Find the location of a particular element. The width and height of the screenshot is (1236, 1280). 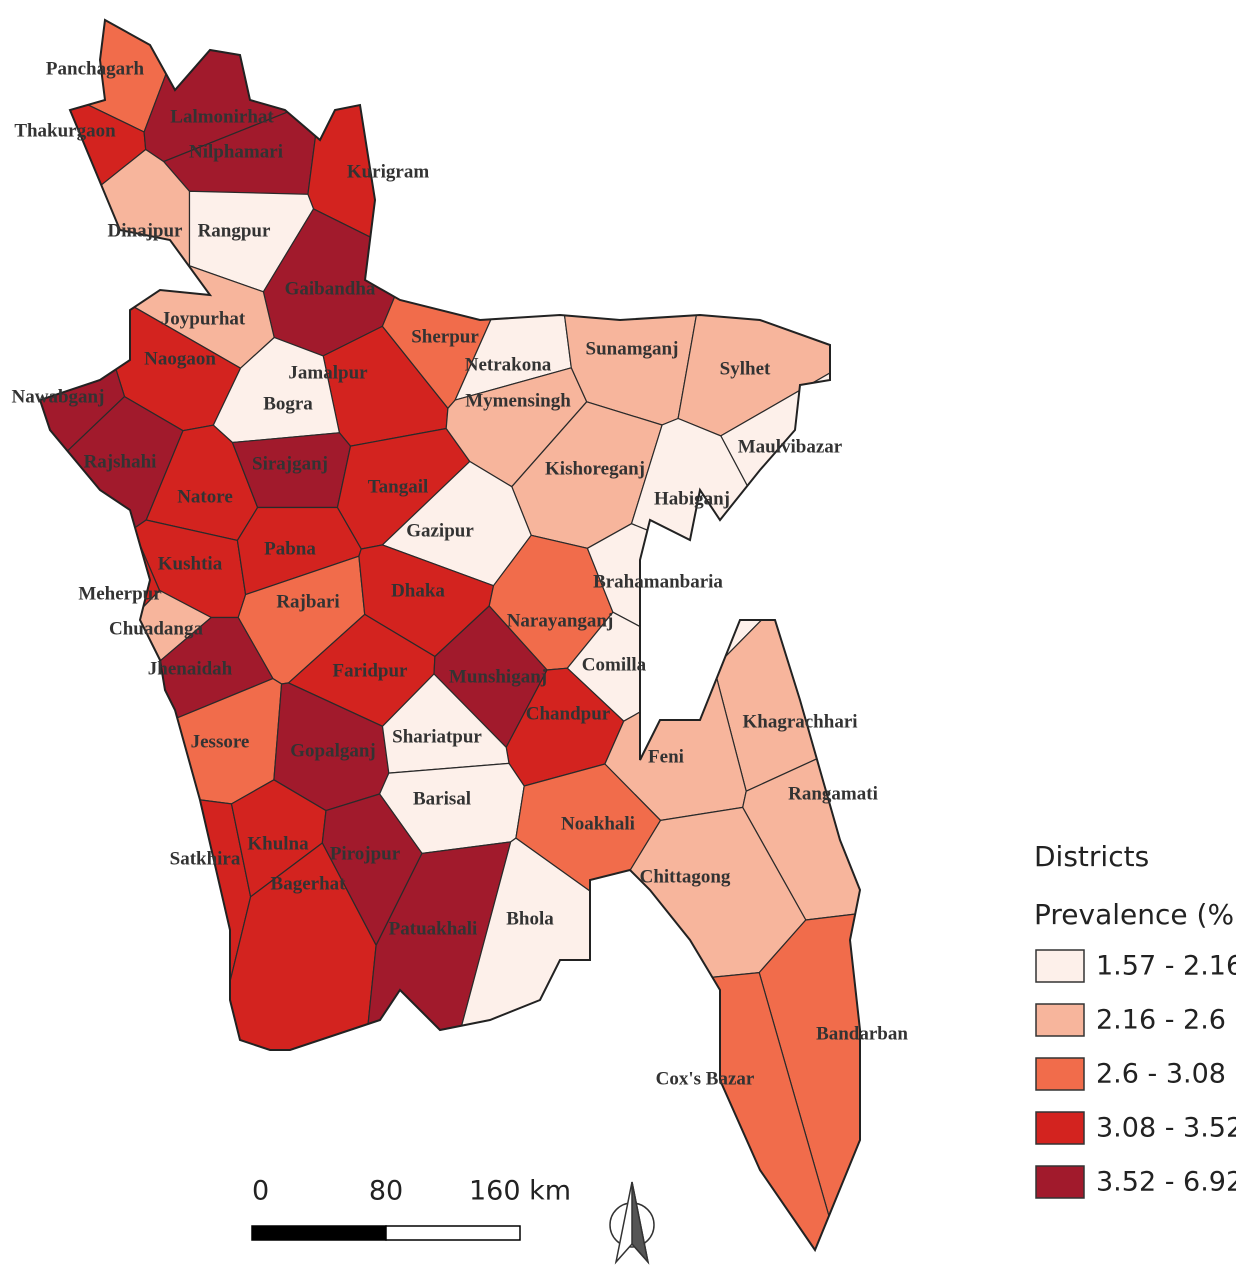

district-label: Nilphamari is located at coordinates (236, 151).